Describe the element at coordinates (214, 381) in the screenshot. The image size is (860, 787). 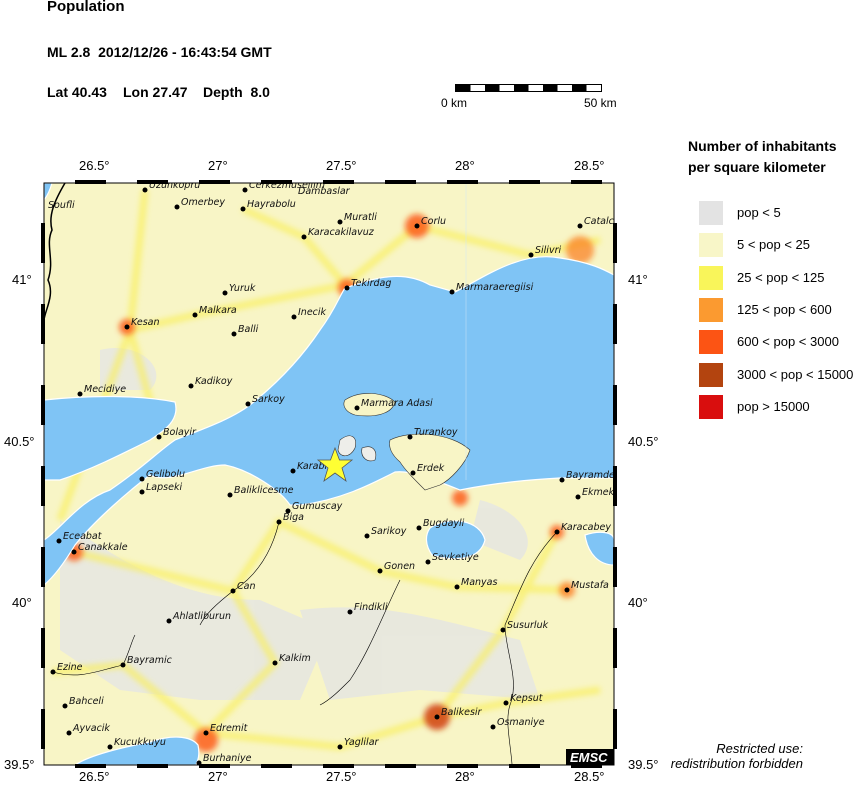
I see `city-label: Kadikoy` at that location.